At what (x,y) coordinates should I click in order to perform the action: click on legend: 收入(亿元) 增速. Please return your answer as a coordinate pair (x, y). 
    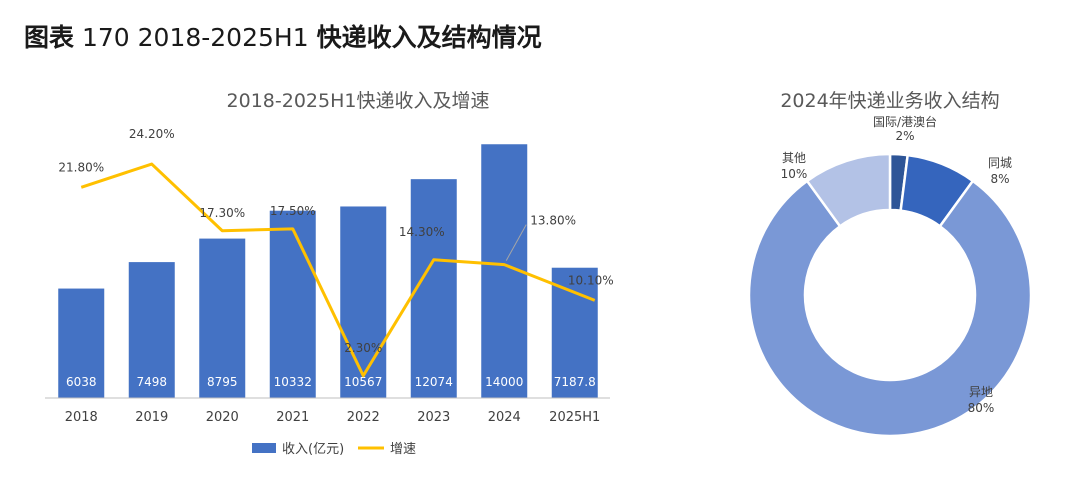
    Looking at the image, I should click on (334, 449).